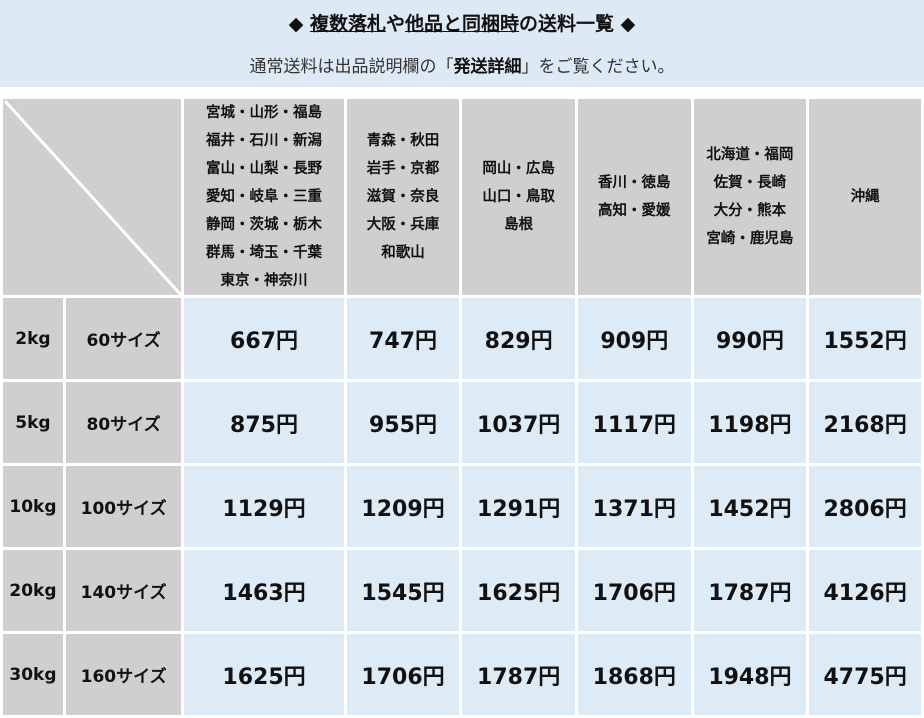 The height and width of the screenshot is (718, 924). Describe the element at coordinates (518, 506) in the screenshot. I see `price-cell: 1291円` at that location.